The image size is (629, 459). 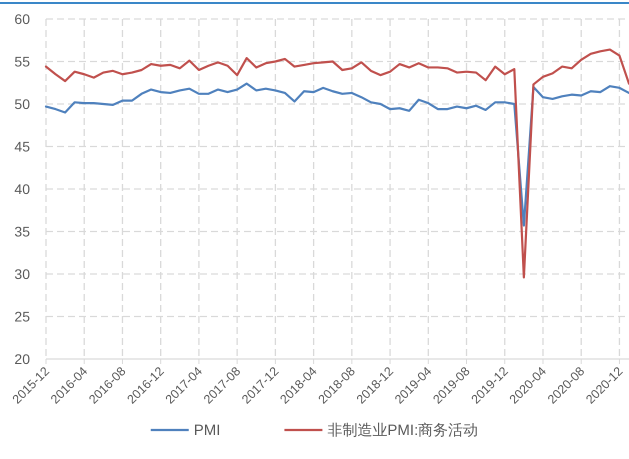 I want to click on y-tick-label: 50, so click(x=22, y=104).